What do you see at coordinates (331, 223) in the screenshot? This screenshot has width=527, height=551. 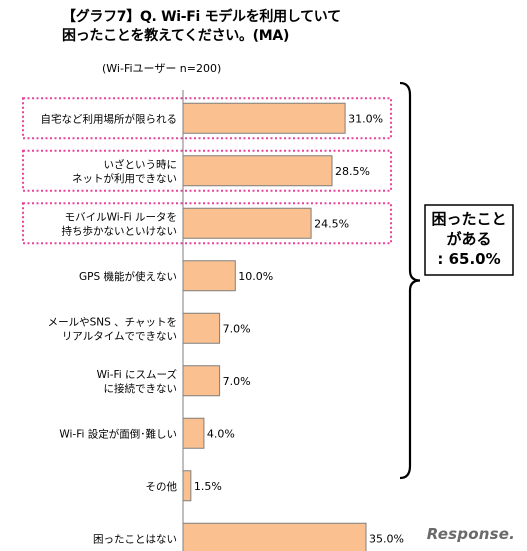 I see `data-label: 24.5%` at bounding box center [331, 223].